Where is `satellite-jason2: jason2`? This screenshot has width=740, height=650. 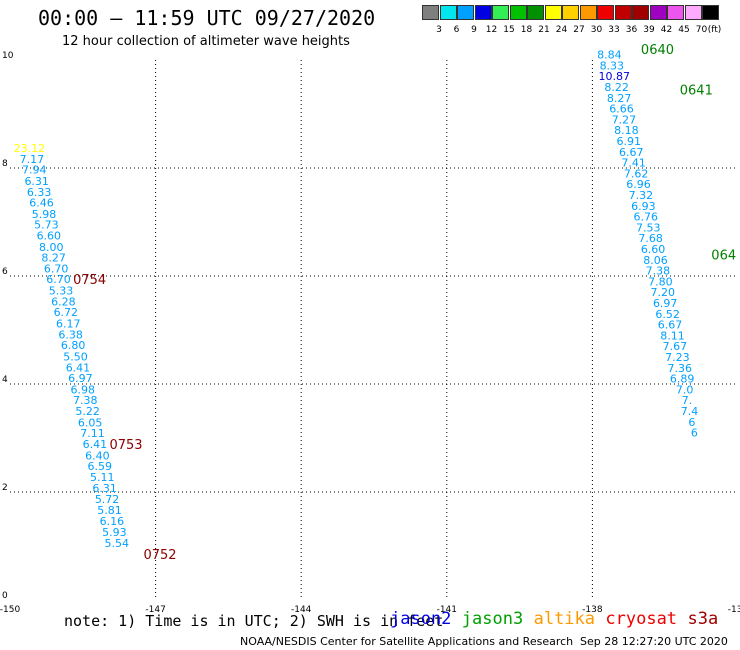
satellite-jason2: jason2 is located at coordinates (421, 619).